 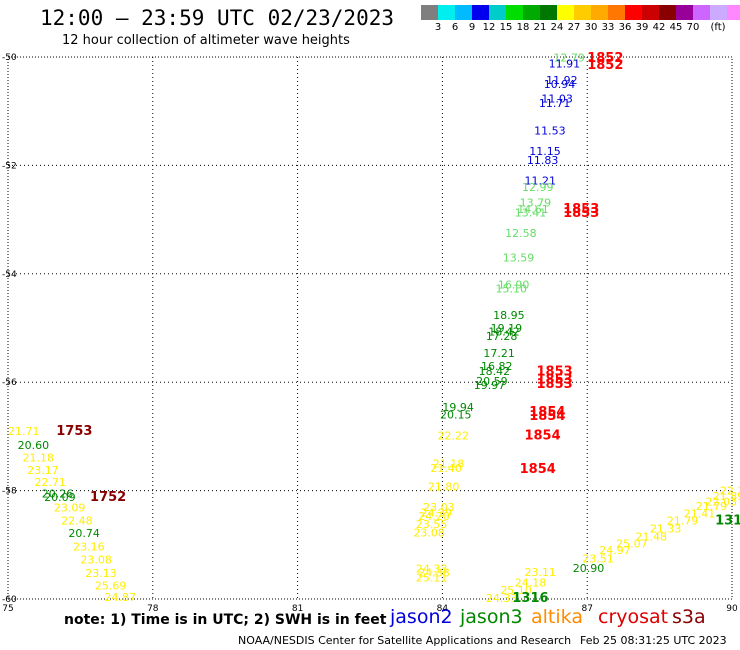 I want to click on legend-label: 70, so click(x=693, y=27).